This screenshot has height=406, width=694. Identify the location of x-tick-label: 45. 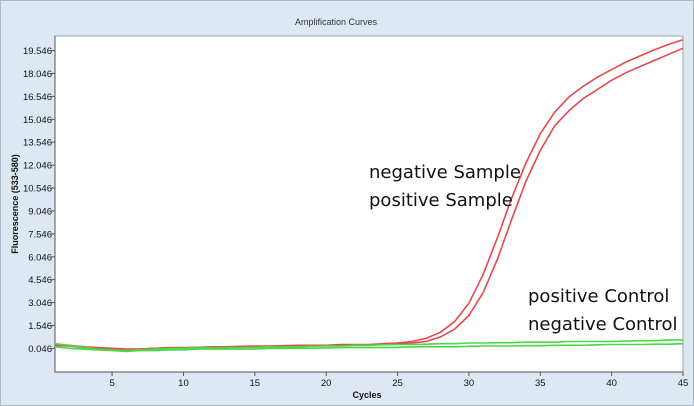
(683, 383).